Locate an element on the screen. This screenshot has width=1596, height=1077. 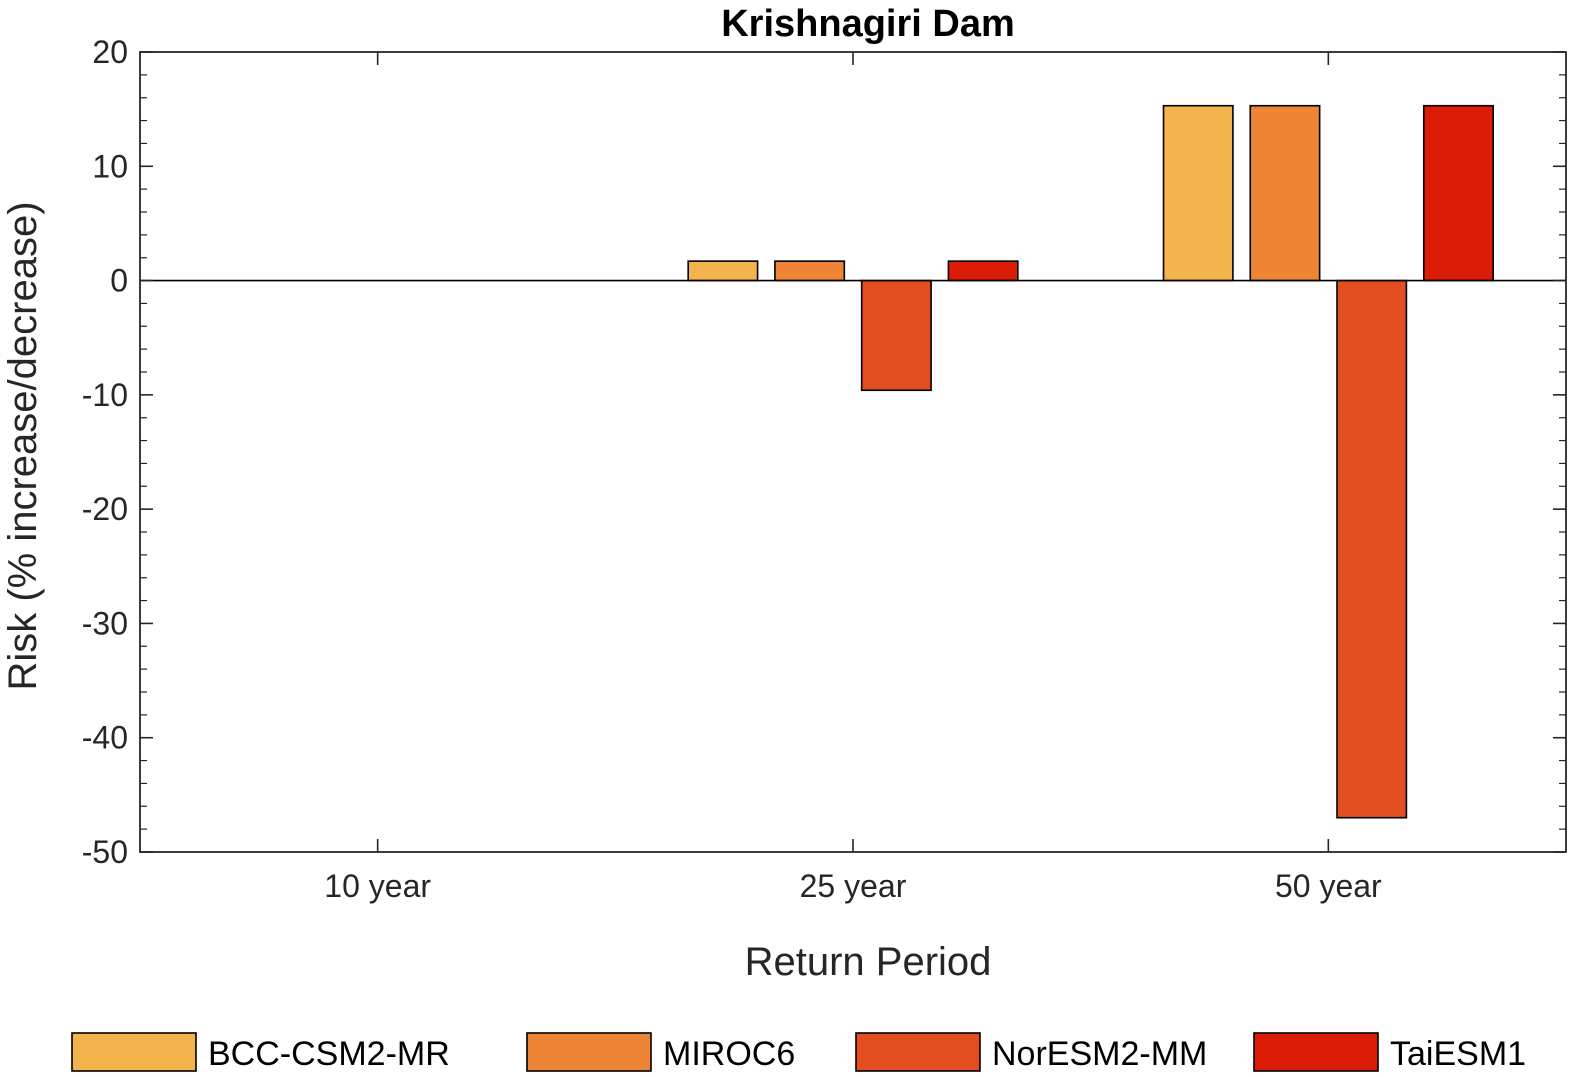
y-tick-label: -40 is located at coordinates (105, 738).